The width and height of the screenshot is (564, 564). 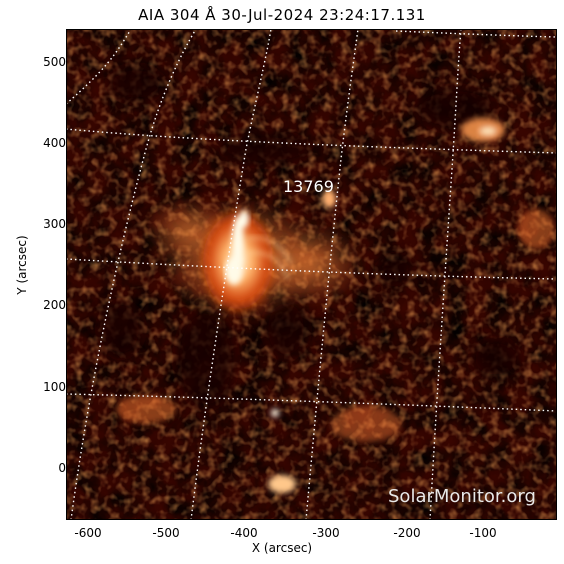 I want to click on y-tick-label: 300, so click(x=54, y=224).